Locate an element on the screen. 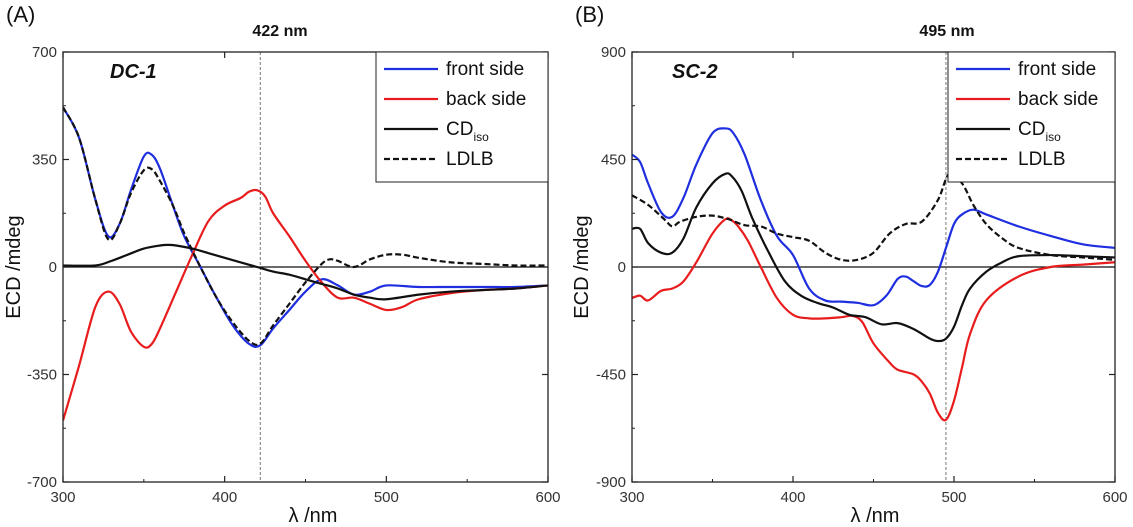  y-tick-label: -450 is located at coordinates (611, 375).